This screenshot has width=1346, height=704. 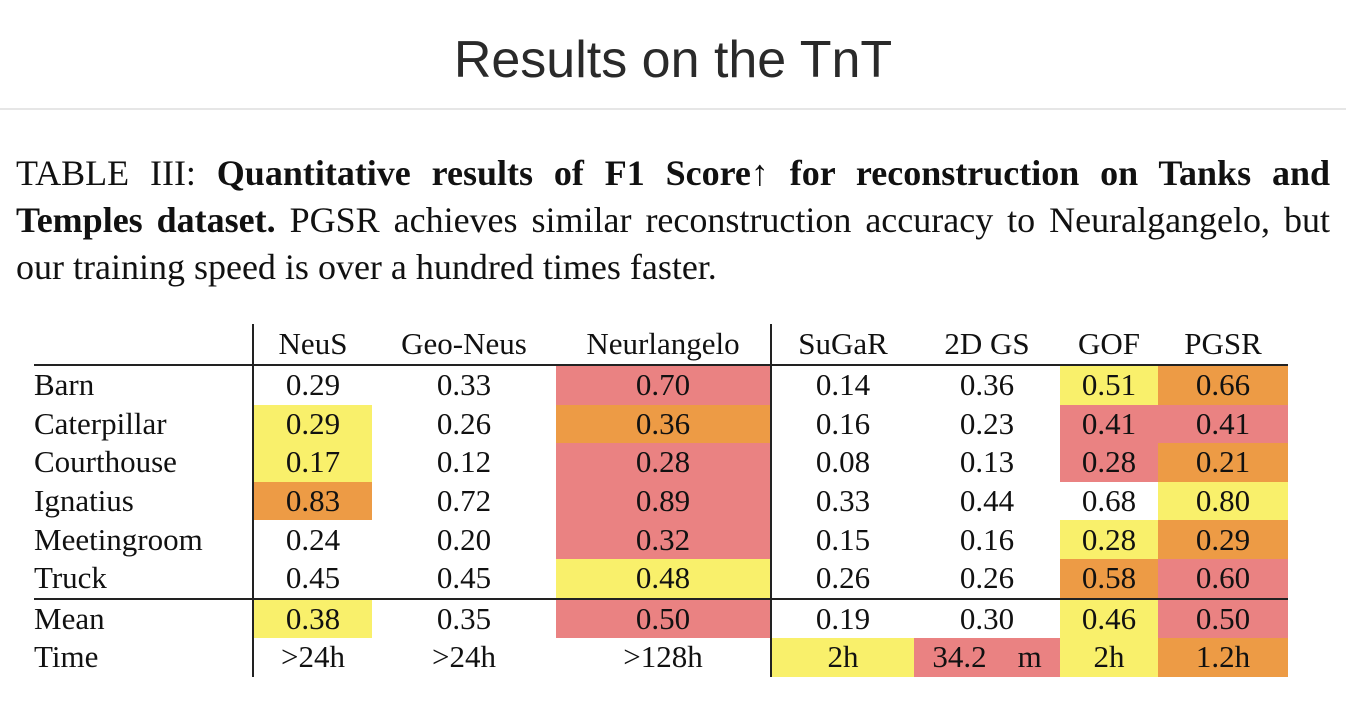 I want to click on row-label: Meetingroom, so click(x=118, y=539).